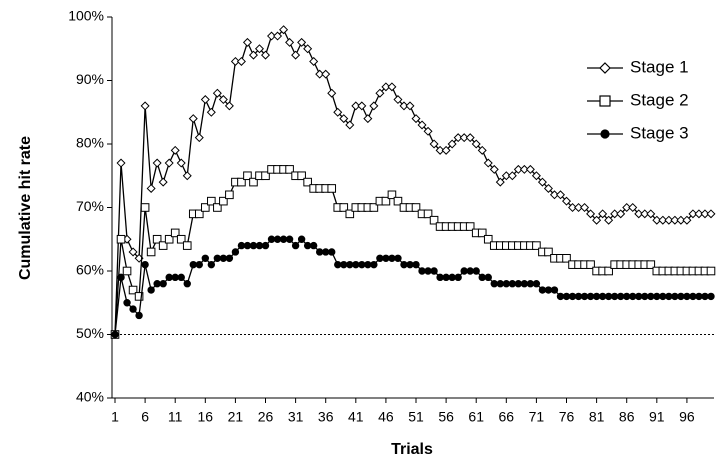 This screenshot has width=717, height=464. Describe the element at coordinates (90, 79) in the screenshot. I see `y-tick-label: 90%` at that location.